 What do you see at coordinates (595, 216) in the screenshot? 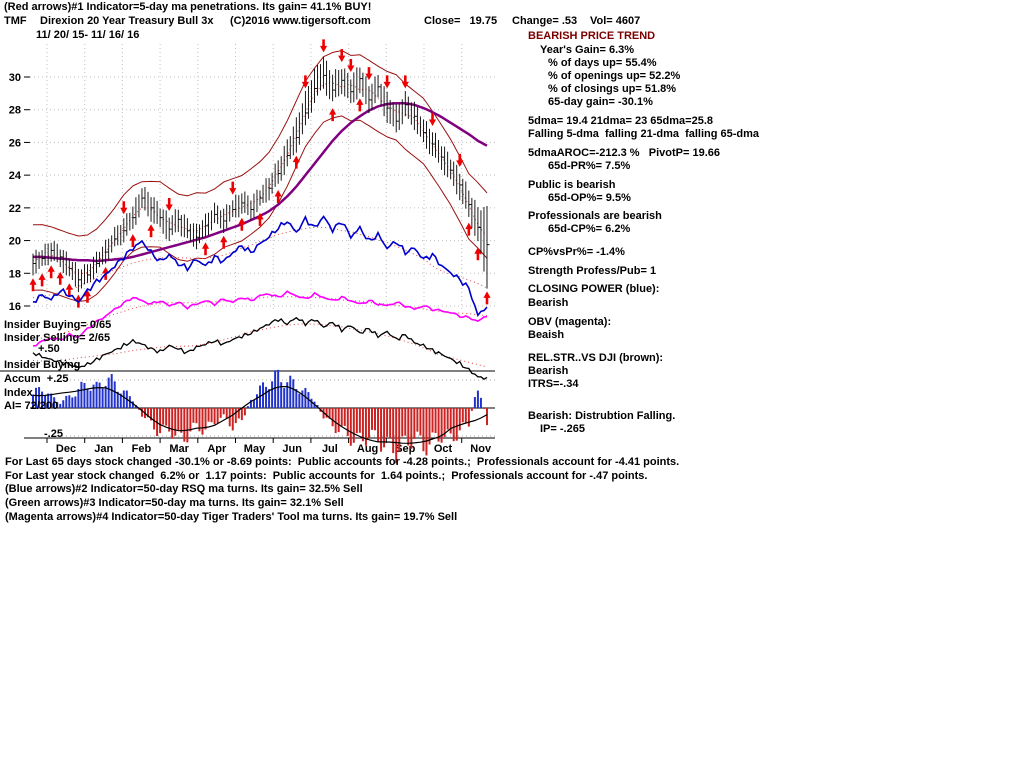
I see `professionals-sentiment: Professionals are bearish` at bounding box center [595, 216].